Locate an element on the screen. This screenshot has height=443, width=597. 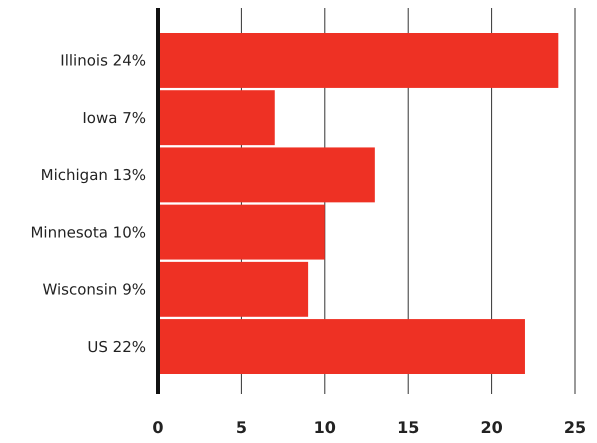
x-tick-label: 25 is located at coordinates (575, 427).